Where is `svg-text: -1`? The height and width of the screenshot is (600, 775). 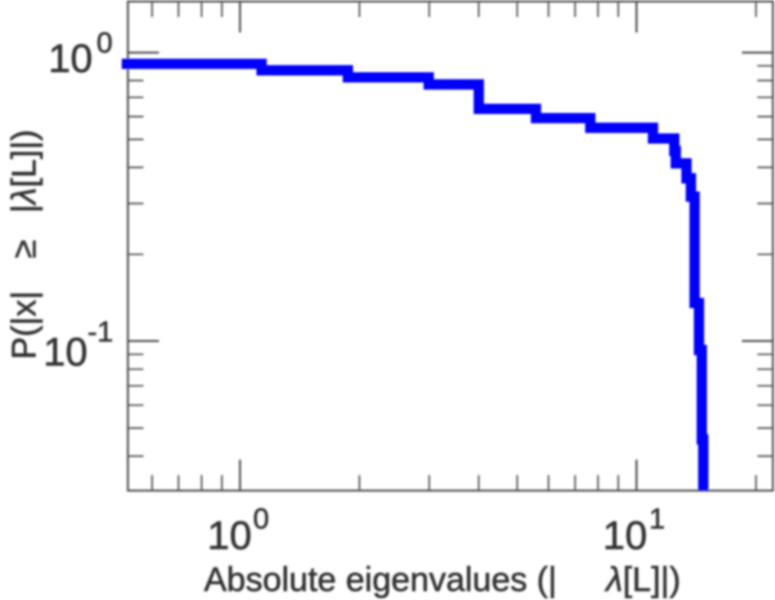 svg-text: -1 is located at coordinates (101, 332).